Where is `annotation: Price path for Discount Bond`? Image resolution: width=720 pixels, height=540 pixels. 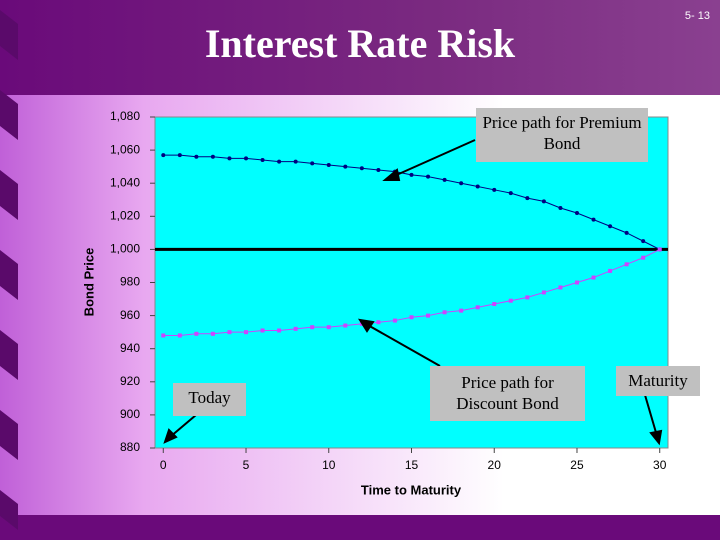 annotation: Price path for Discount Bond is located at coordinates (507, 393).